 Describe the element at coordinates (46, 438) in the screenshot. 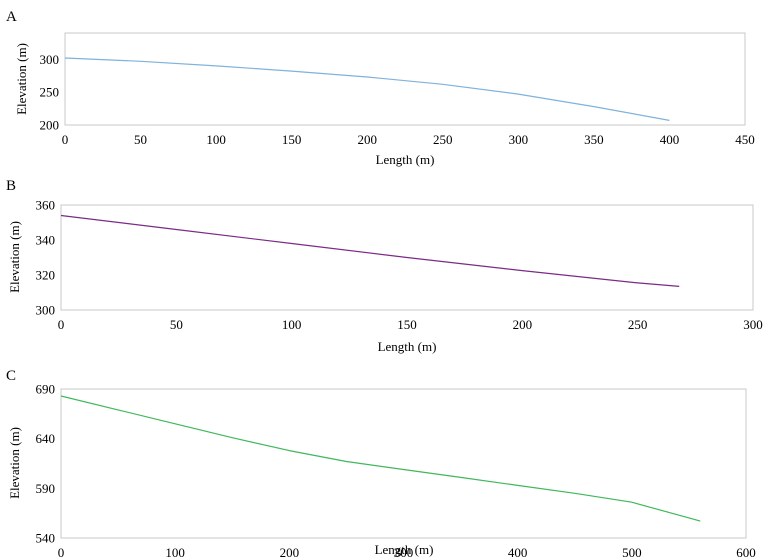

I see `y-tick-label: 640` at that location.